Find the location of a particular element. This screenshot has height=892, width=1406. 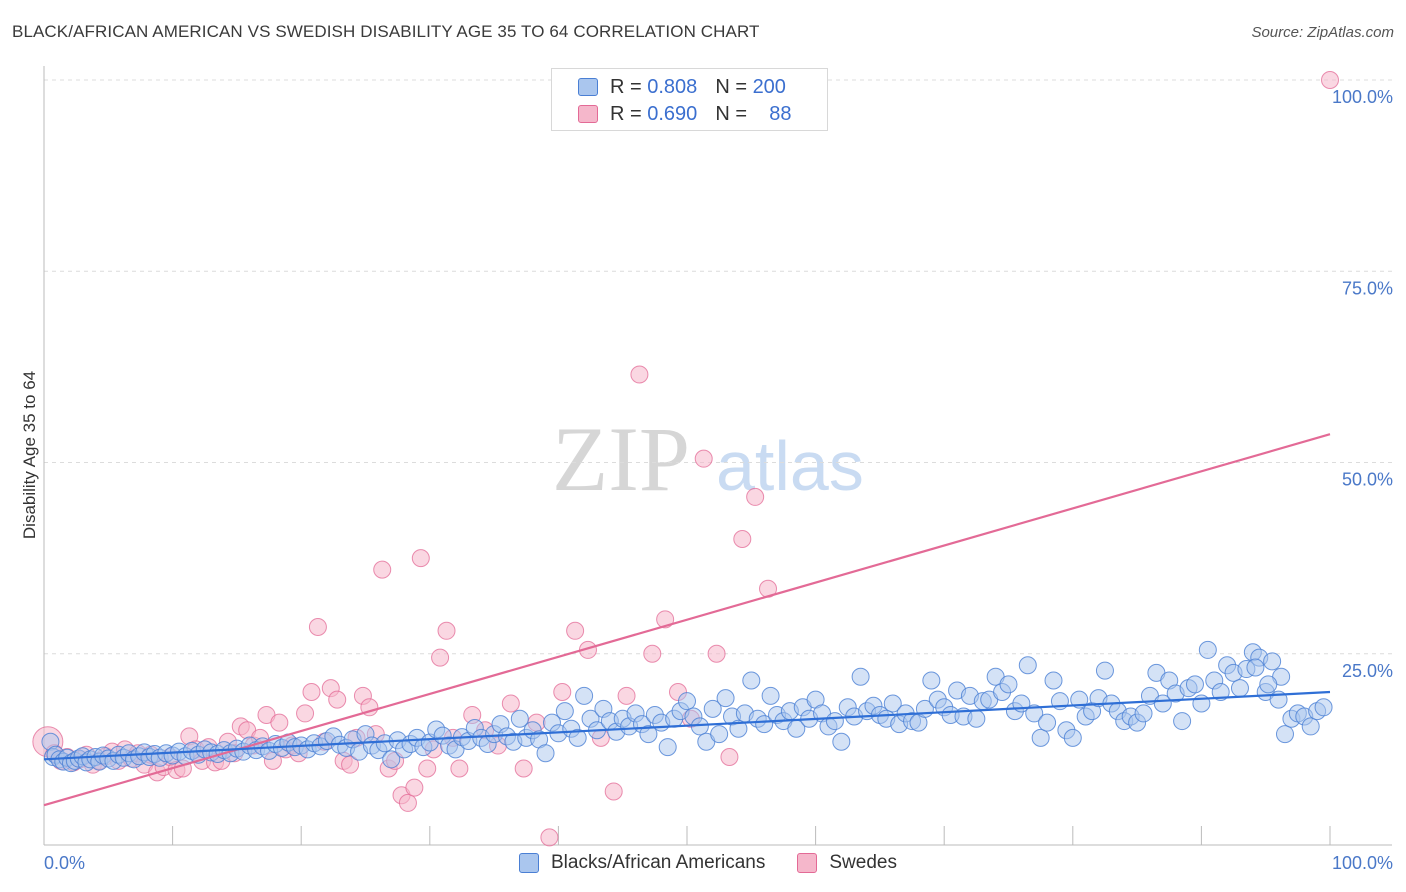

legend-swatch-pink is located at coordinates (588, 114).